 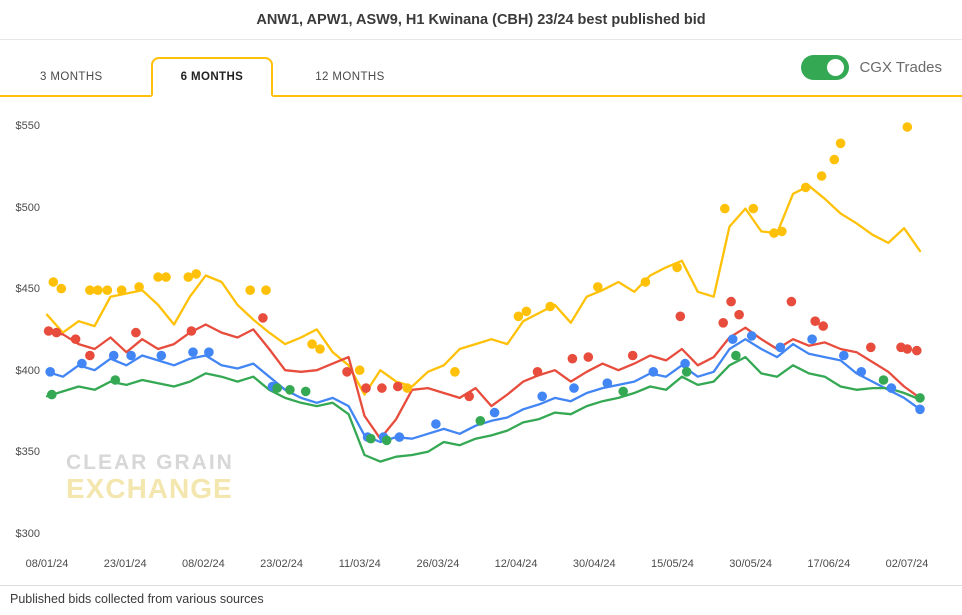 I want to click on footer-divider, so click(x=481, y=585).